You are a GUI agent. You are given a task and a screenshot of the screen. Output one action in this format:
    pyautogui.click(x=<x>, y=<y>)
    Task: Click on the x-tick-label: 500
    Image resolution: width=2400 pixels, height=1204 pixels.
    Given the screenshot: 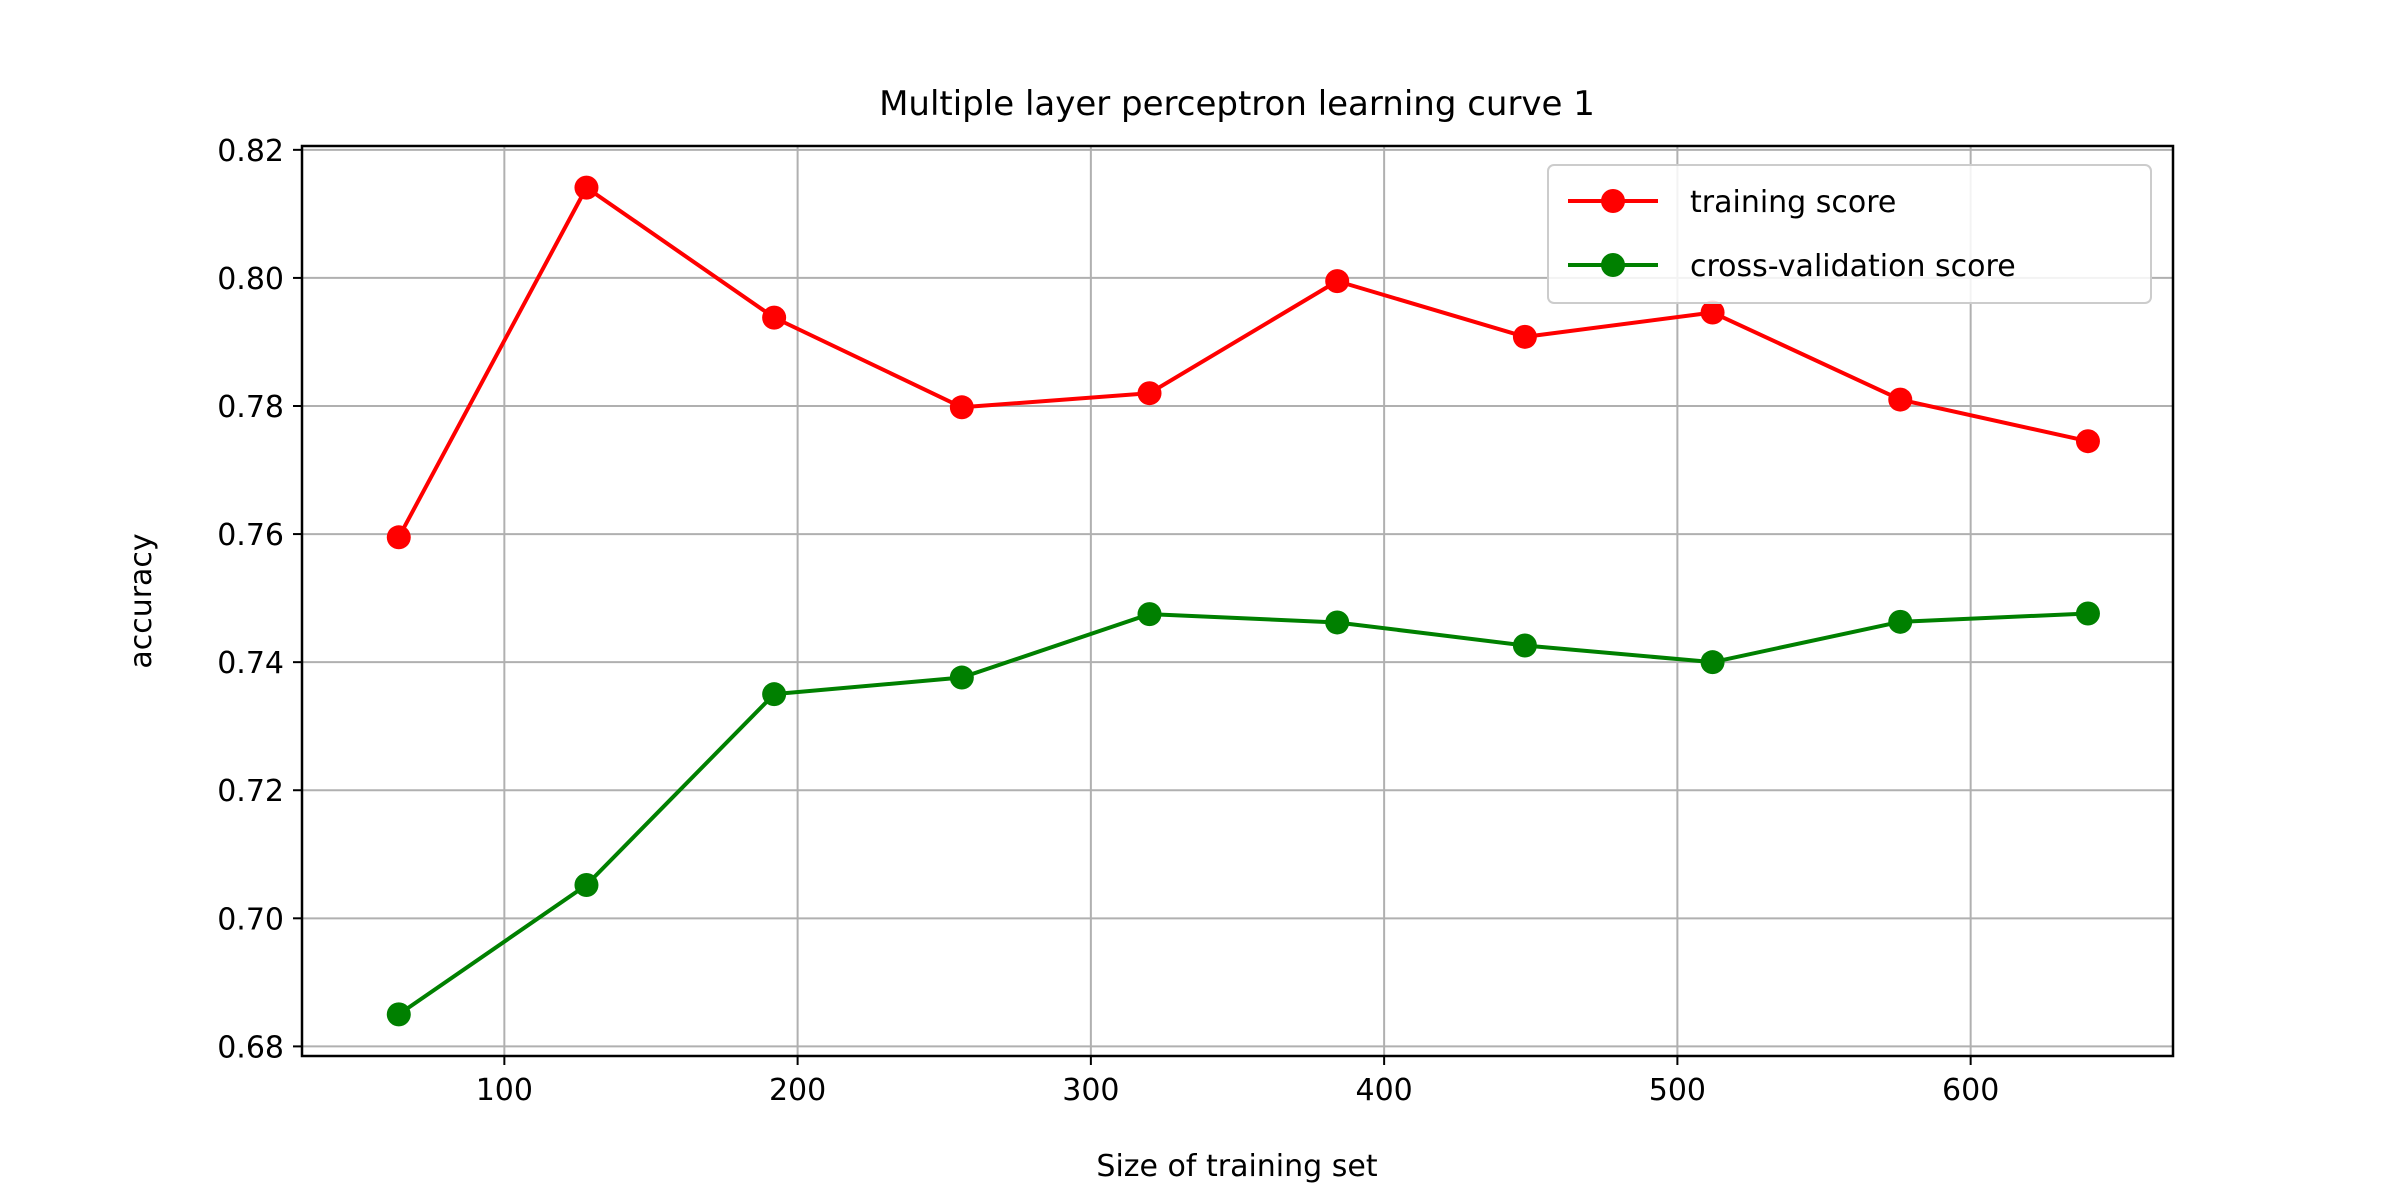 What is the action you would take?
    pyautogui.click(x=1677, y=1090)
    